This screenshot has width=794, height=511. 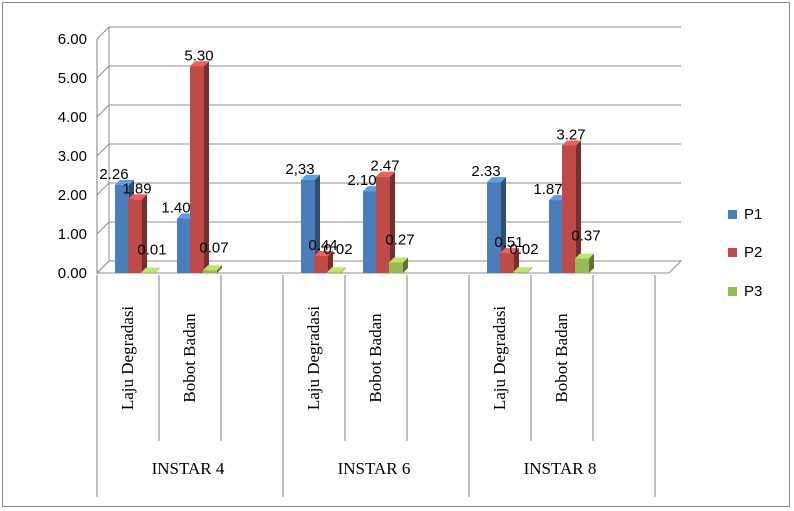 What do you see at coordinates (198, 55) in the screenshot?
I see `data-label-p2: 5.30` at bounding box center [198, 55].